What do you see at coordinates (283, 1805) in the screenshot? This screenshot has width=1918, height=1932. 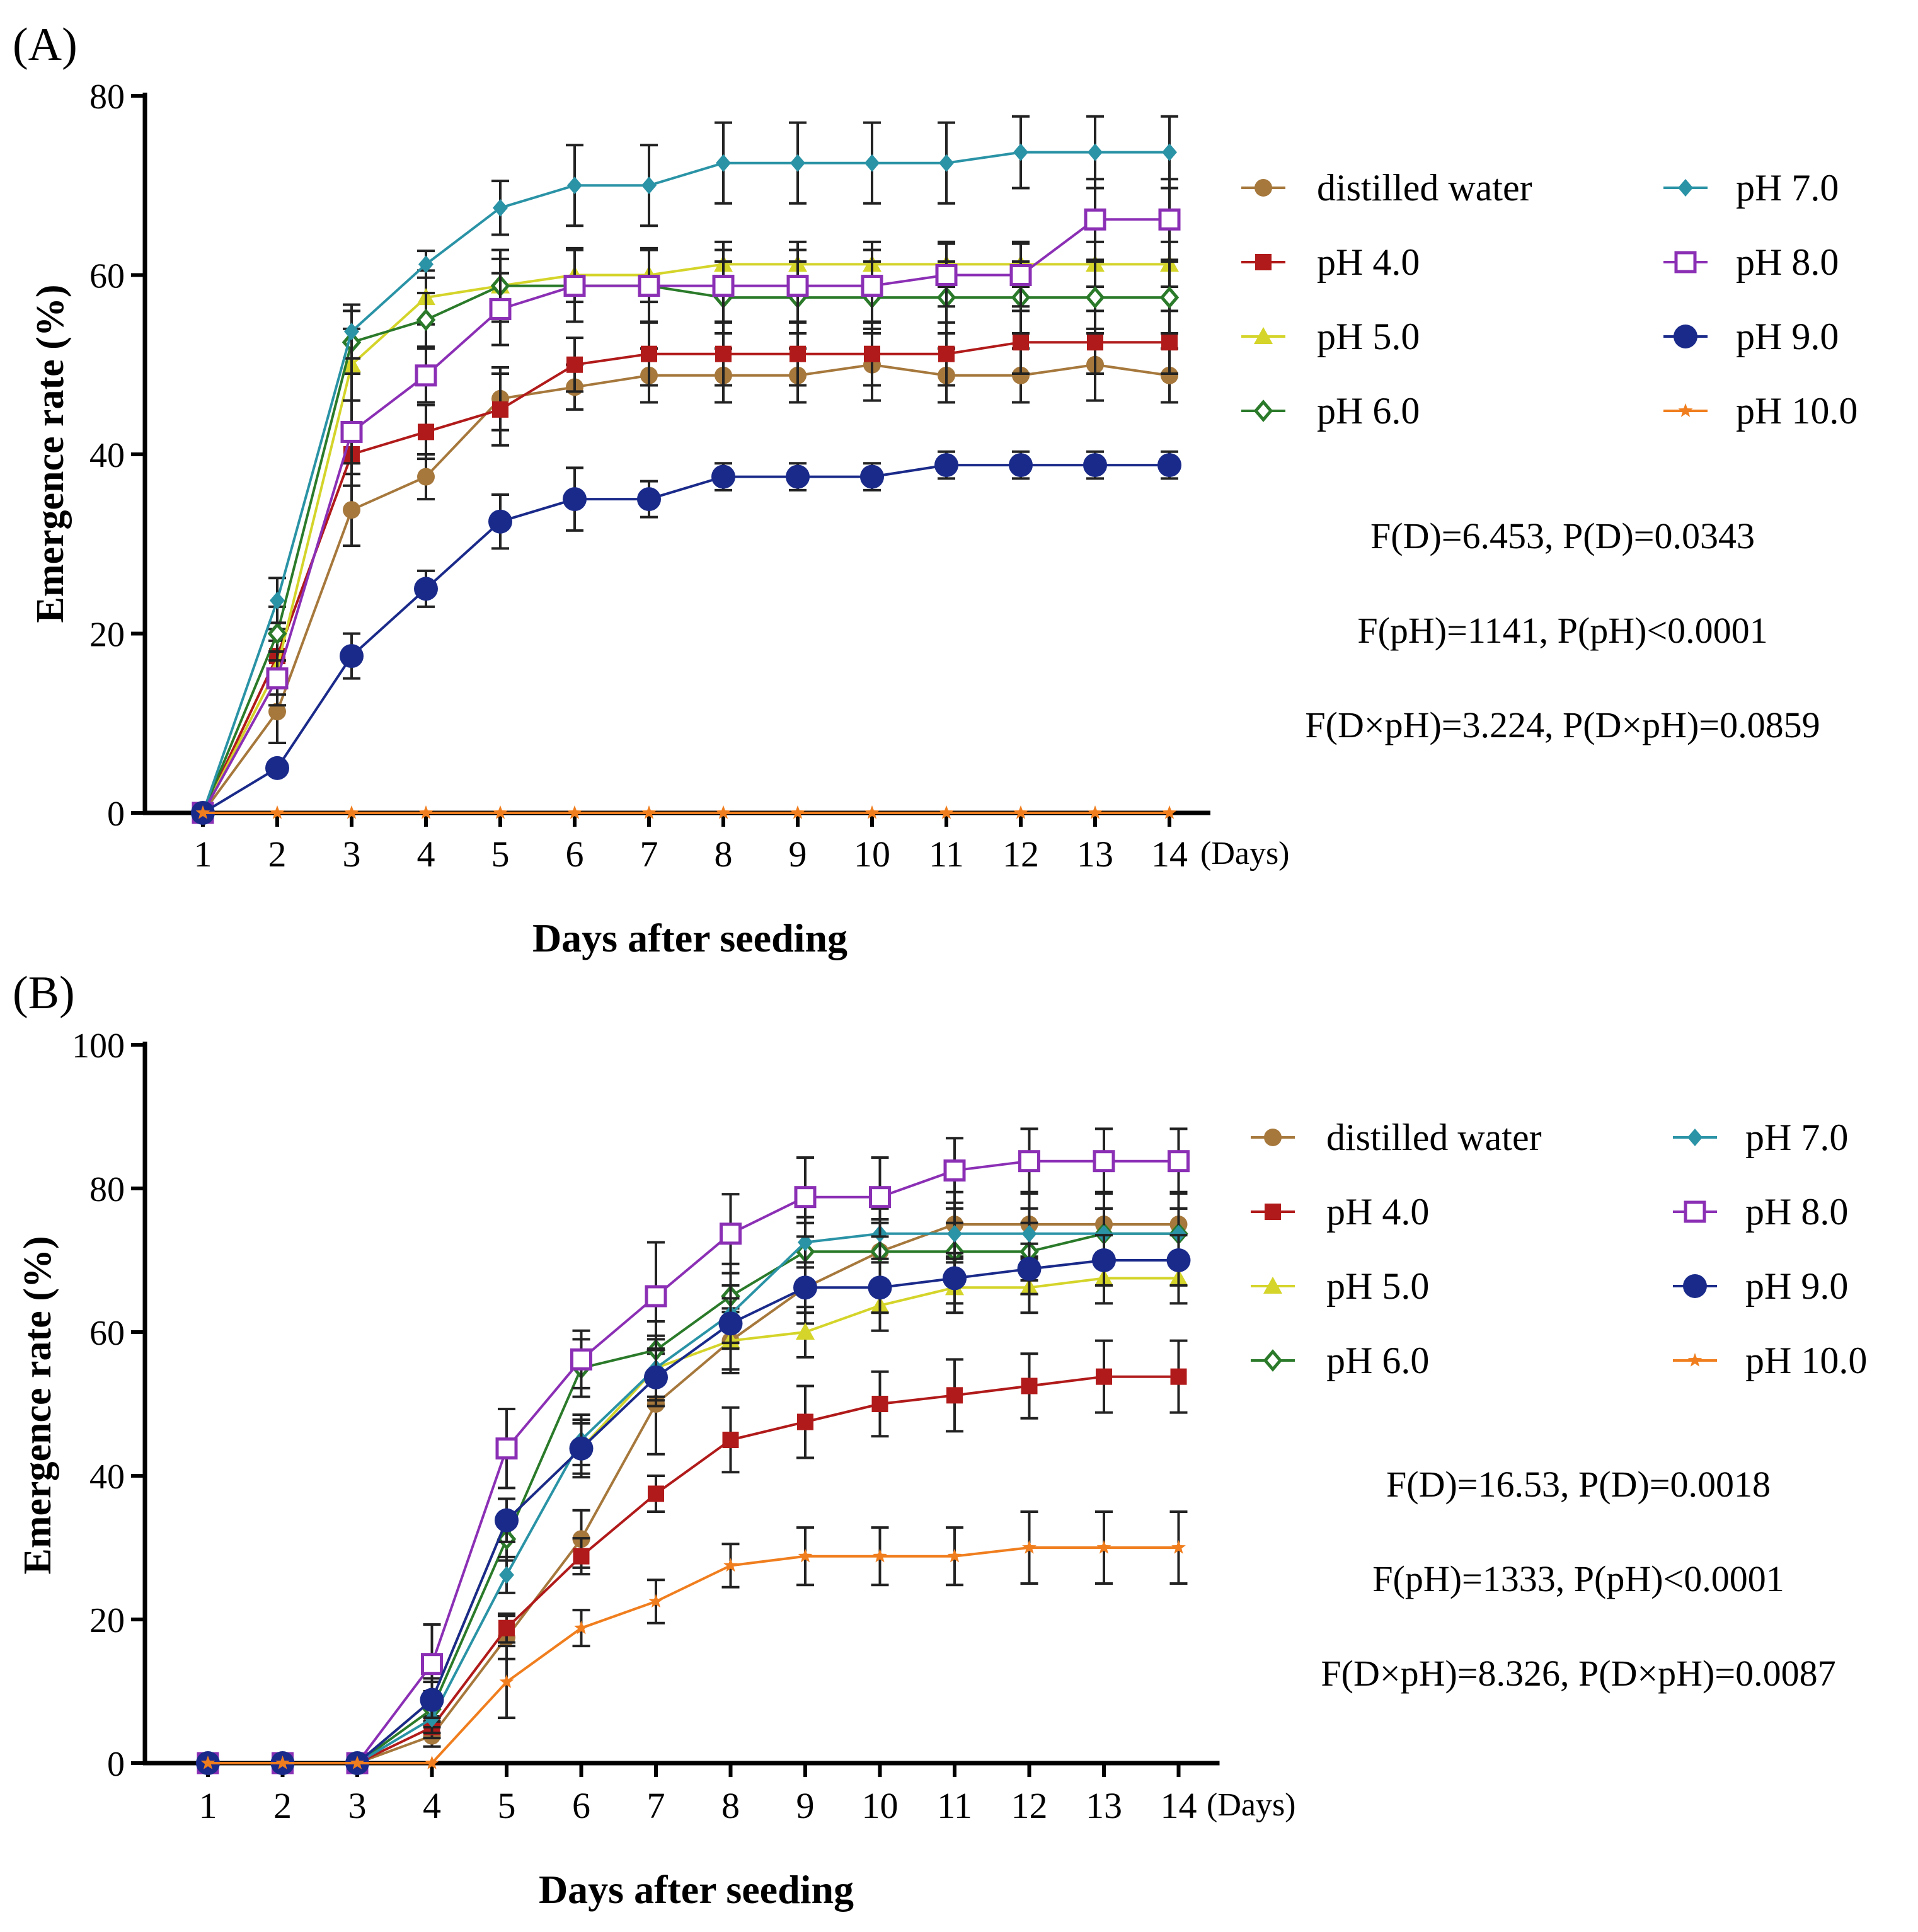 I see `panel-b-x-tick-label: 2` at bounding box center [283, 1805].